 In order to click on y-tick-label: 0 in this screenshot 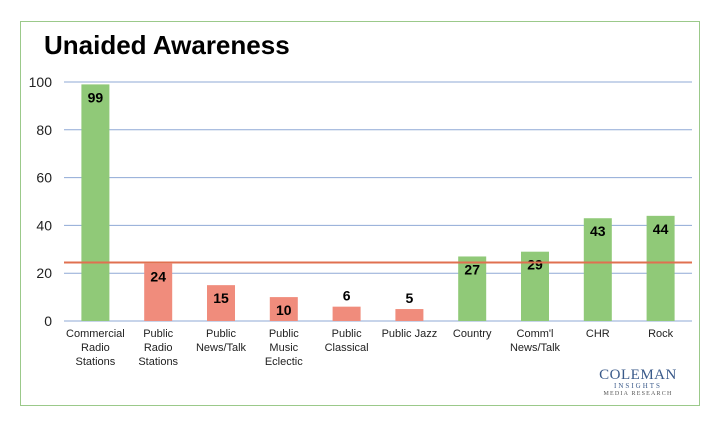, I will do `click(48, 321)`.